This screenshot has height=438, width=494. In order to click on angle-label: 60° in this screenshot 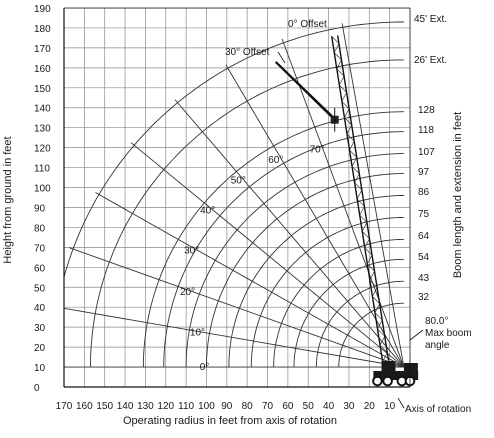, I will do `click(275, 160)`.